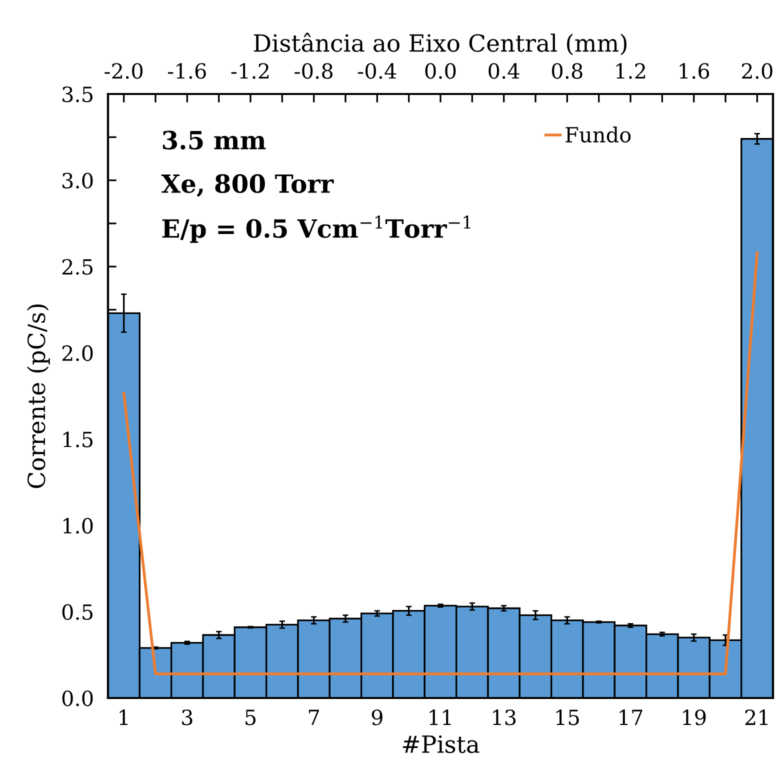 This screenshot has height=780, width=776. Describe the element at coordinates (77, 612) in the screenshot. I see `y-tick-label: 0.5` at that location.